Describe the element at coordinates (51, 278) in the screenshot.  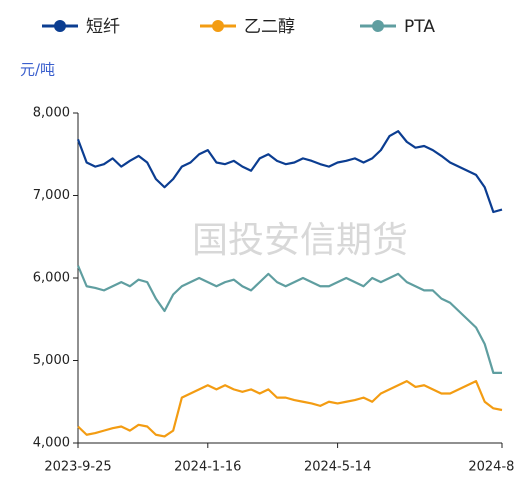
I see `y-tick-label: 6,000` at that location.